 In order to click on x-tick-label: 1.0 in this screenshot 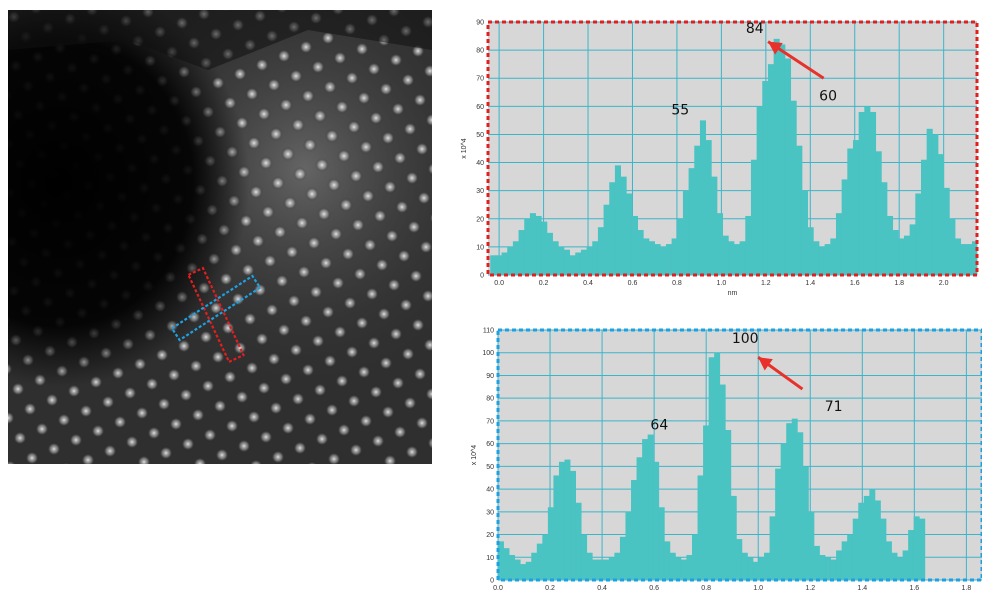, I will do `click(722, 283)`.